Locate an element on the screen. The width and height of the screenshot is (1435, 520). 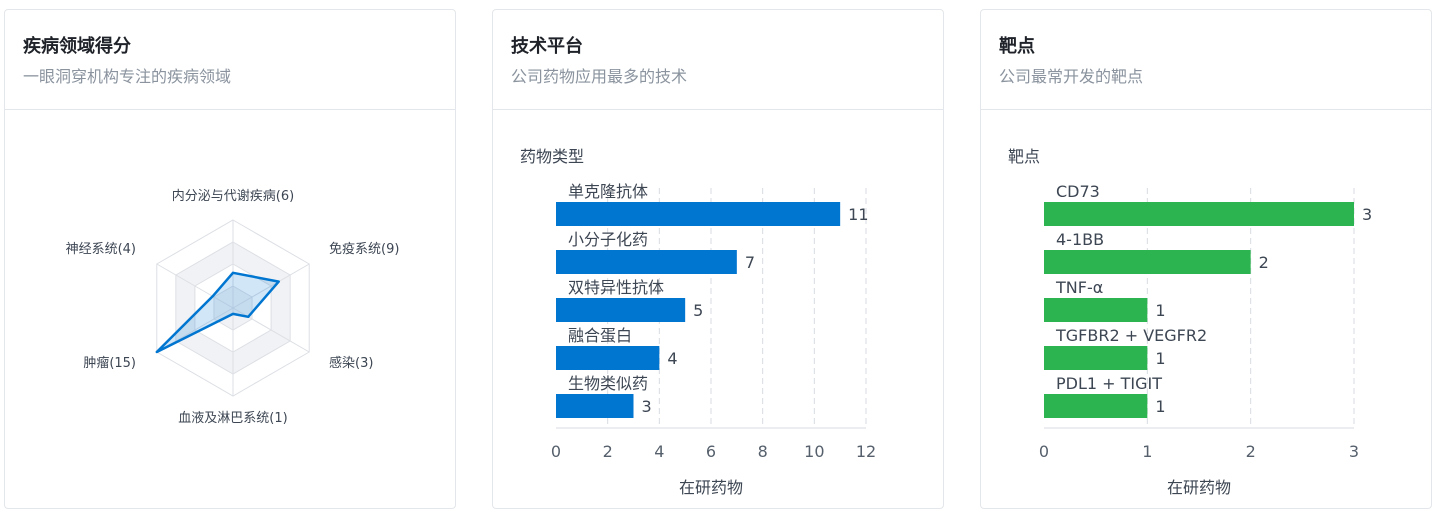
card-subtitle: 公司药物应用最多的技术 is located at coordinates (599, 76).